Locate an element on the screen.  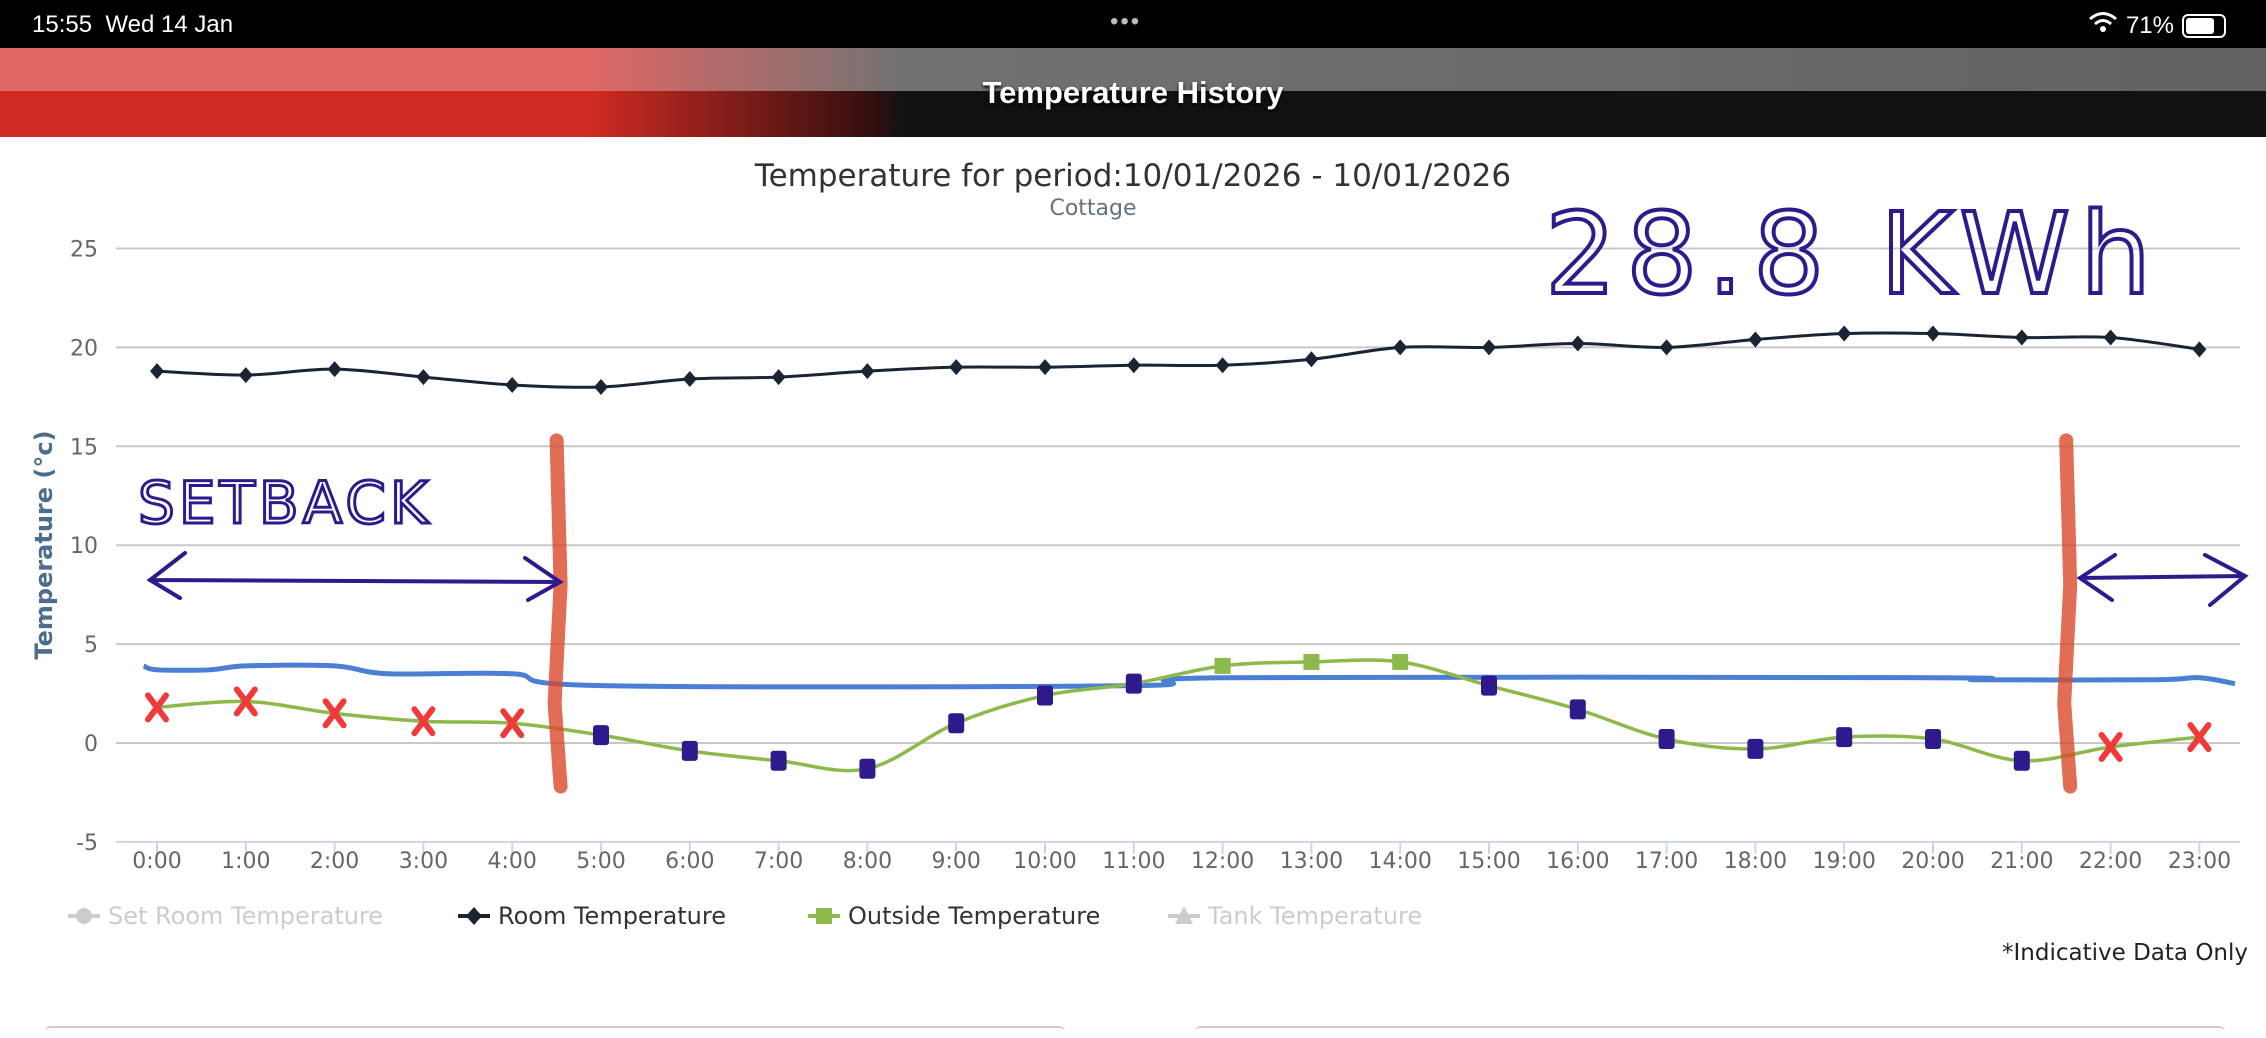
legend-item-room-temperature: Room Temperature is located at coordinates (592, 916).